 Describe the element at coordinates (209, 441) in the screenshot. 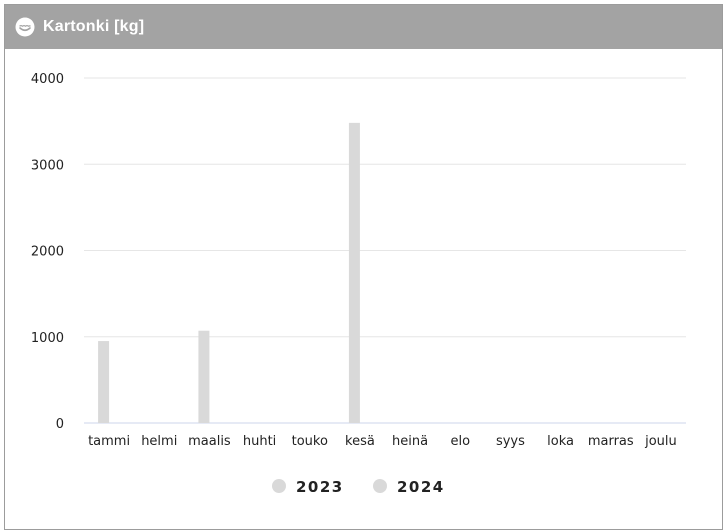

I see `x-tick-label: maalis` at that location.